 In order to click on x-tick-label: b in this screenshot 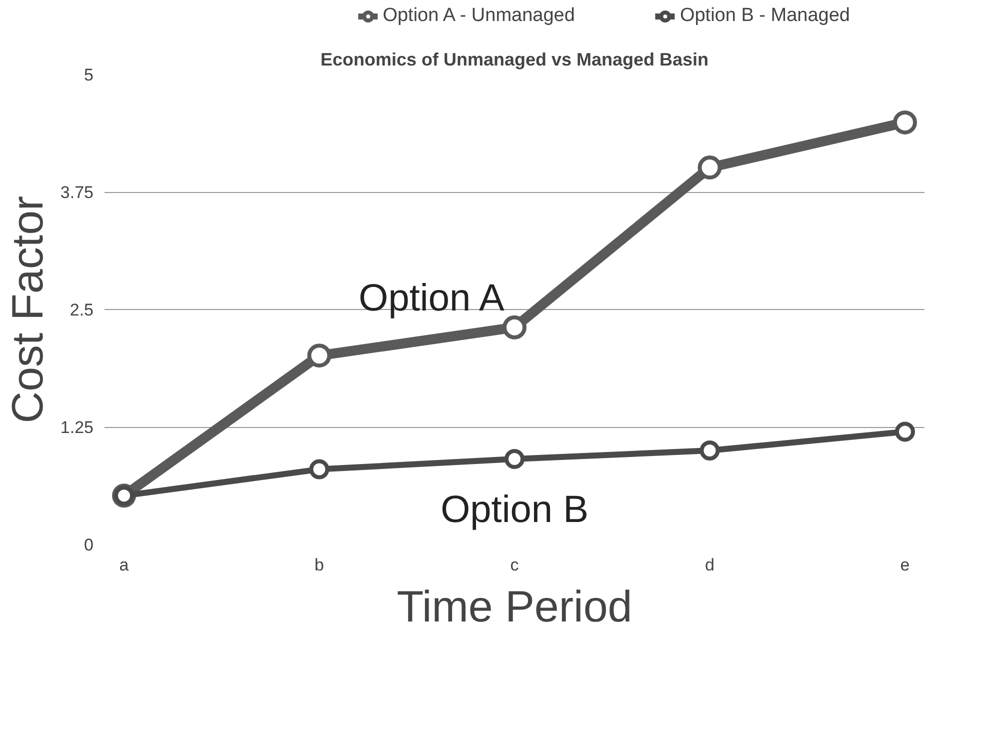, I will do `click(319, 565)`.